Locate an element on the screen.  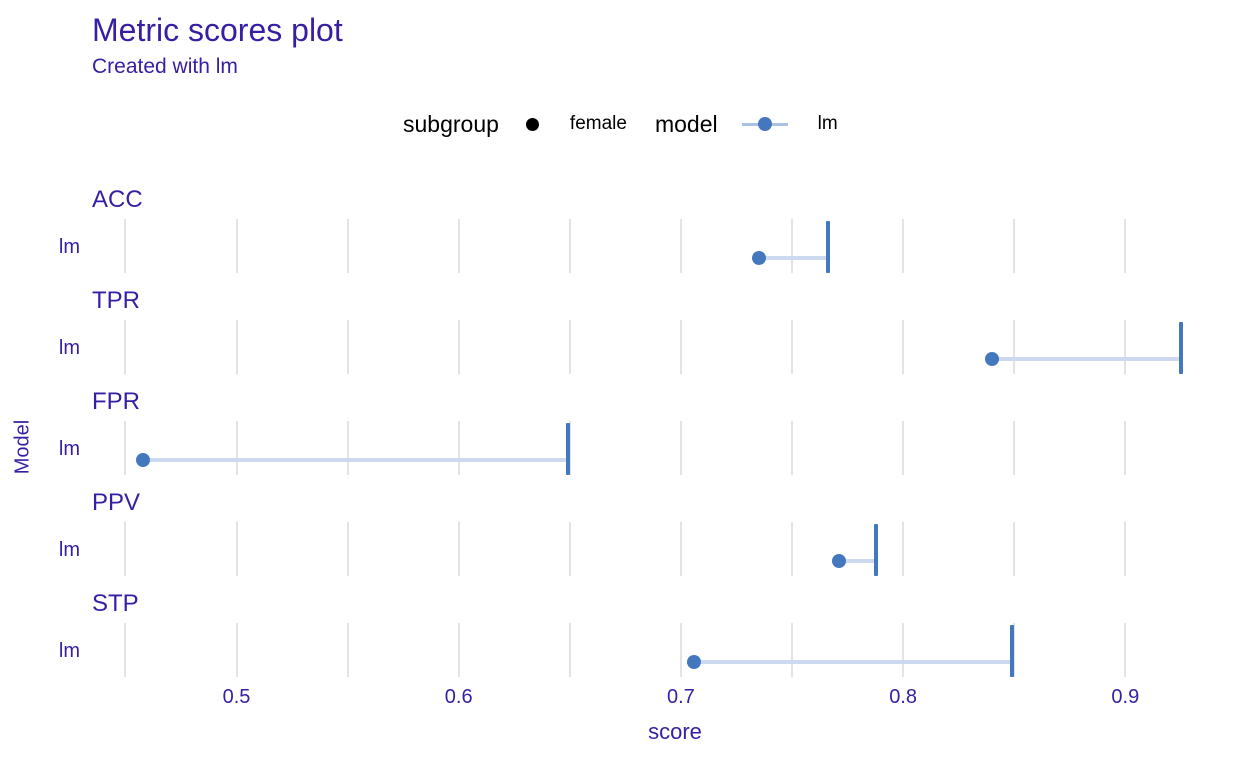
facet-label-ppv: PPV is located at coordinates (116, 502).